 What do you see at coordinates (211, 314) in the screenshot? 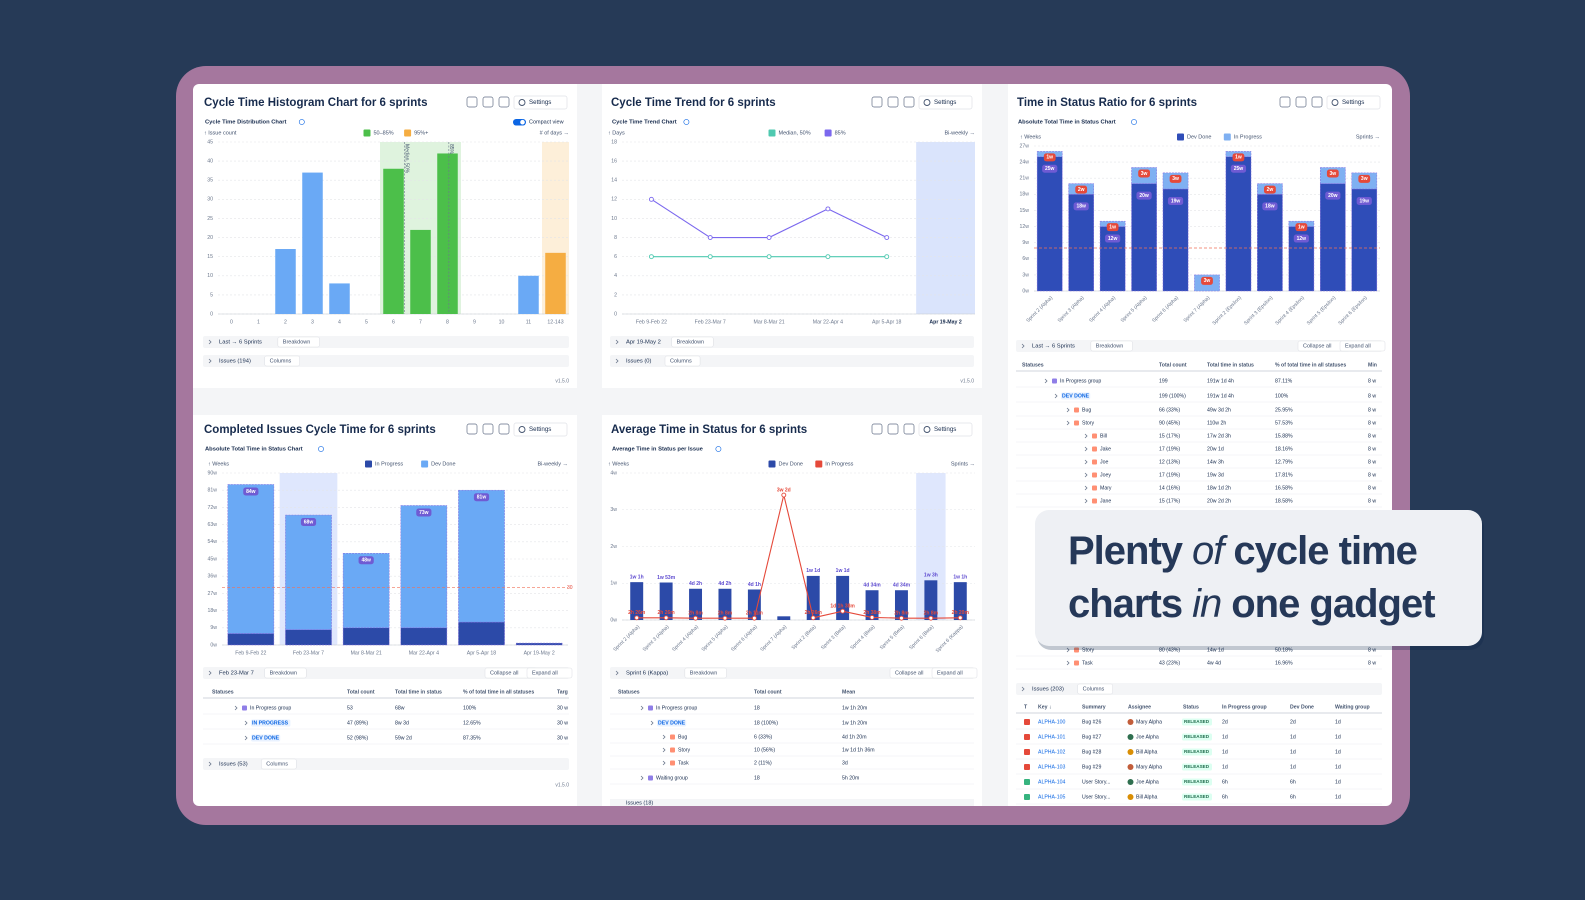
I see `y-tick-label: 0` at bounding box center [211, 314].